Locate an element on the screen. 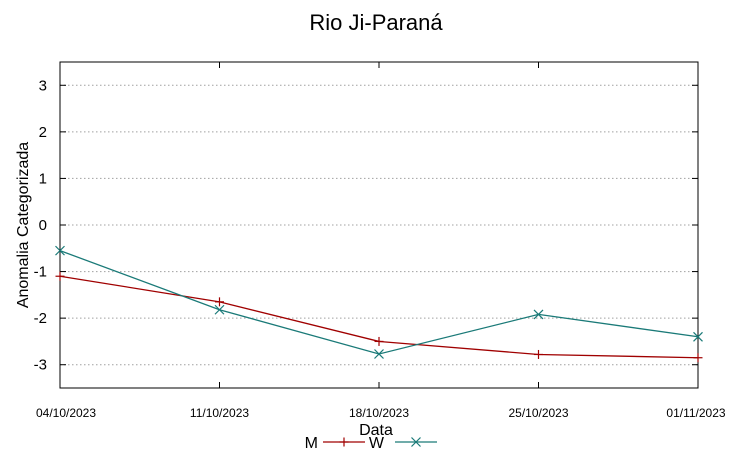 The image size is (752, 463). legend-label-m: M is located at coordinates (311, 443).